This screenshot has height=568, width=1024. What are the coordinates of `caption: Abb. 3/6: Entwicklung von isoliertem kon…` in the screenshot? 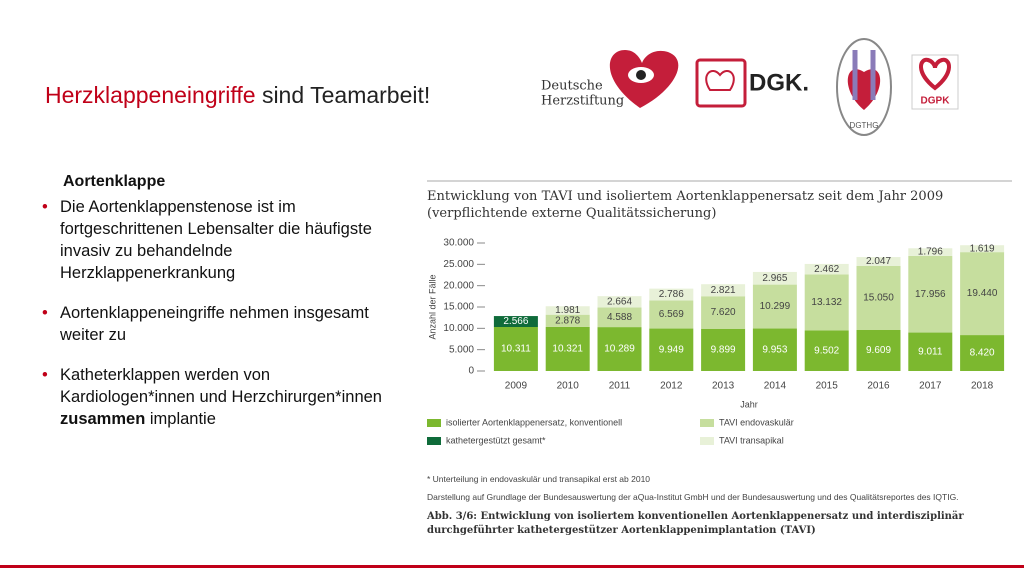 It's located at (695, 523).